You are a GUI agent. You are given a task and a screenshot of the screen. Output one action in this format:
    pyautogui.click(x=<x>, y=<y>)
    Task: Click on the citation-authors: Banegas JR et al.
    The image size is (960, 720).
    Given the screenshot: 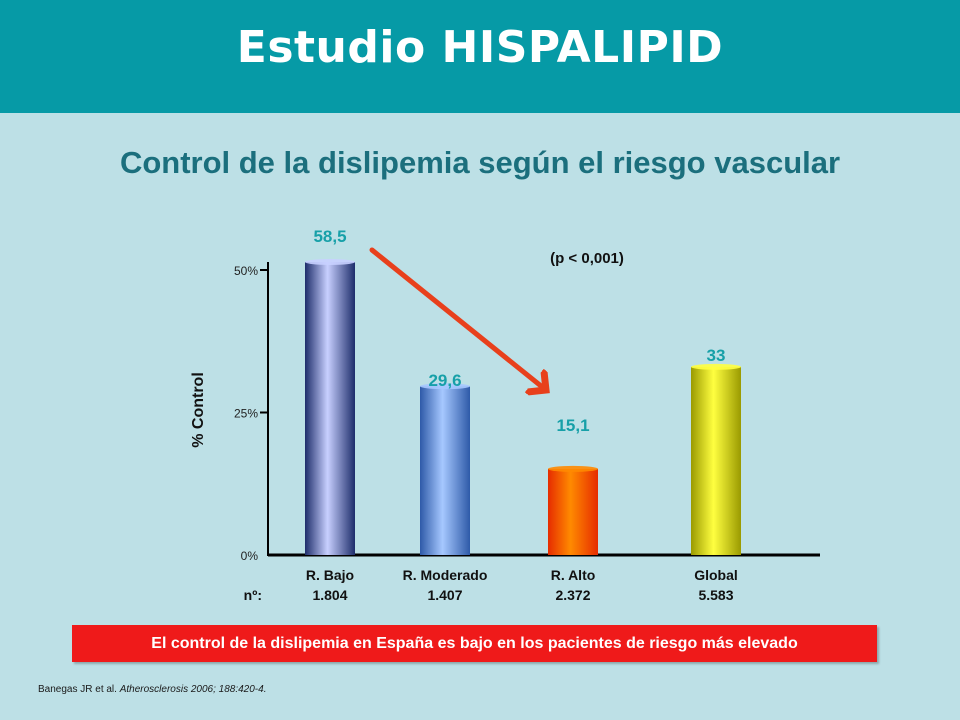 What is the action you would take?
    pyautogui.click(x=77, y=689)
    